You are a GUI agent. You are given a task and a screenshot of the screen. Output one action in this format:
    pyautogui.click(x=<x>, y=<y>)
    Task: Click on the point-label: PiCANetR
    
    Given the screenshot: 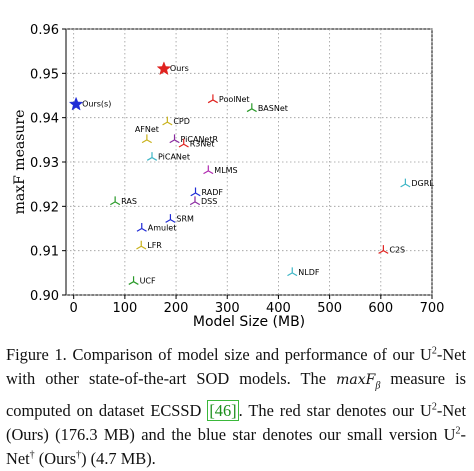 What is the action you would take?
    pyautogui.click(x=200, y=139)
    